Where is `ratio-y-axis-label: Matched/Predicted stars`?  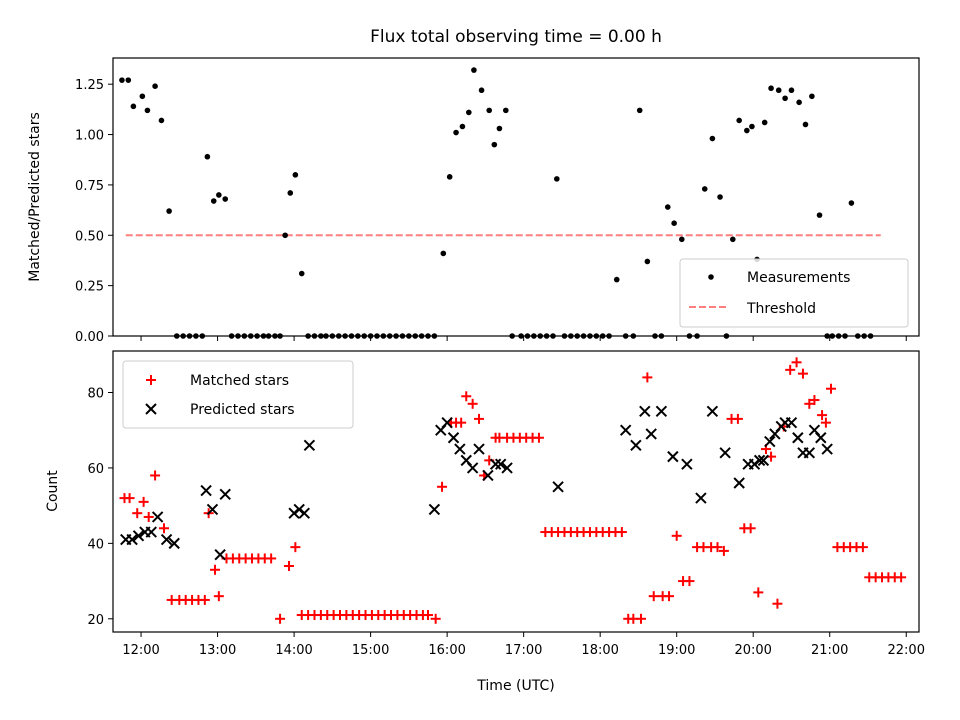 ratio-y-axis-label: Matched/Predicted stars is located at coordinates (35, 197).